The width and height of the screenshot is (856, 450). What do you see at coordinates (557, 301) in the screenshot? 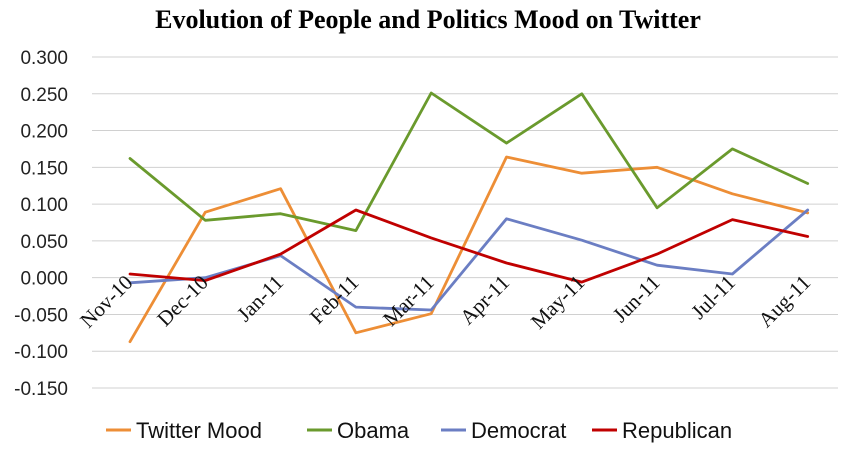
I see `x-tick-label: May-11` at bounding box center [557, 301].